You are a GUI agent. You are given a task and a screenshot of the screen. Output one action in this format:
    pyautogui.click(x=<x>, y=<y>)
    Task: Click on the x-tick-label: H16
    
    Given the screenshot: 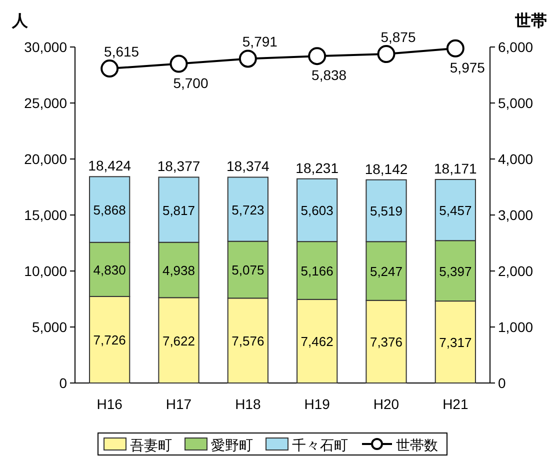 What is the action you would take?
    pyautogui.click(x=109, y=404)
    